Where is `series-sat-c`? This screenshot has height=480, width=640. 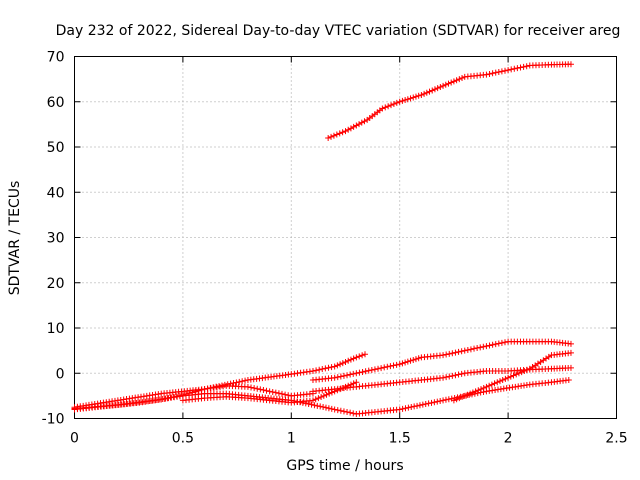
series-sat-c is located at coordinates (321, 397).